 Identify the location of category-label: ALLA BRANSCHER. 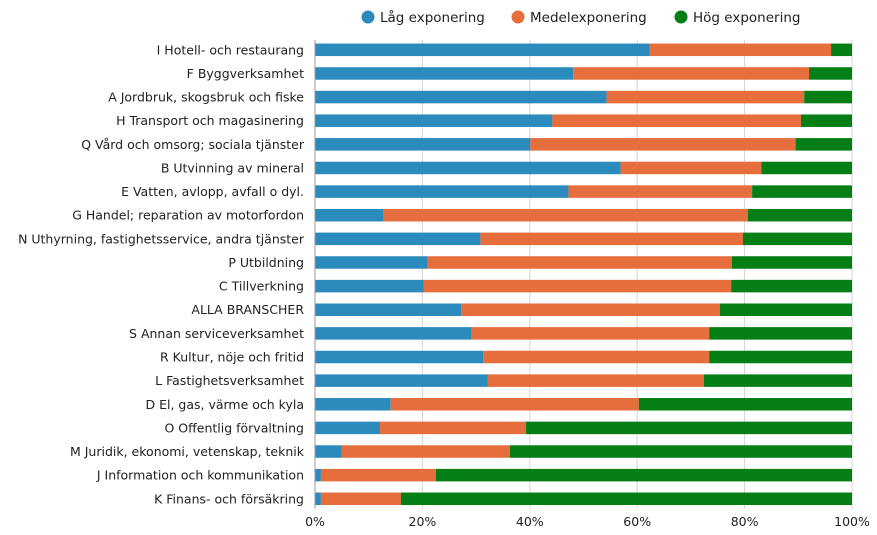
(247, 309).